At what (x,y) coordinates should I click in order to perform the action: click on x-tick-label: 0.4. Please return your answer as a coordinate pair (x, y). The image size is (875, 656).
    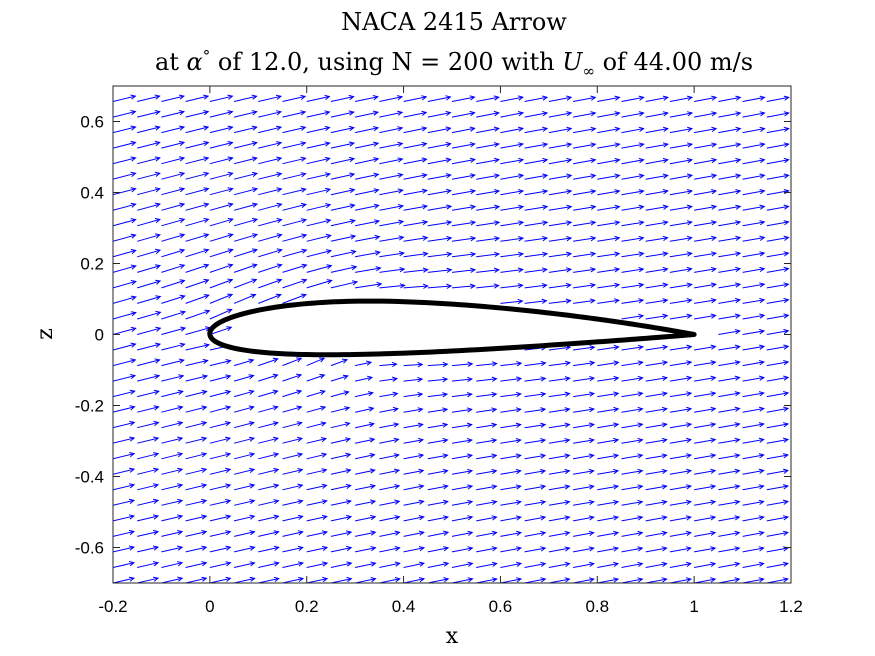
    Looking at the image, I should click on (404, 606).